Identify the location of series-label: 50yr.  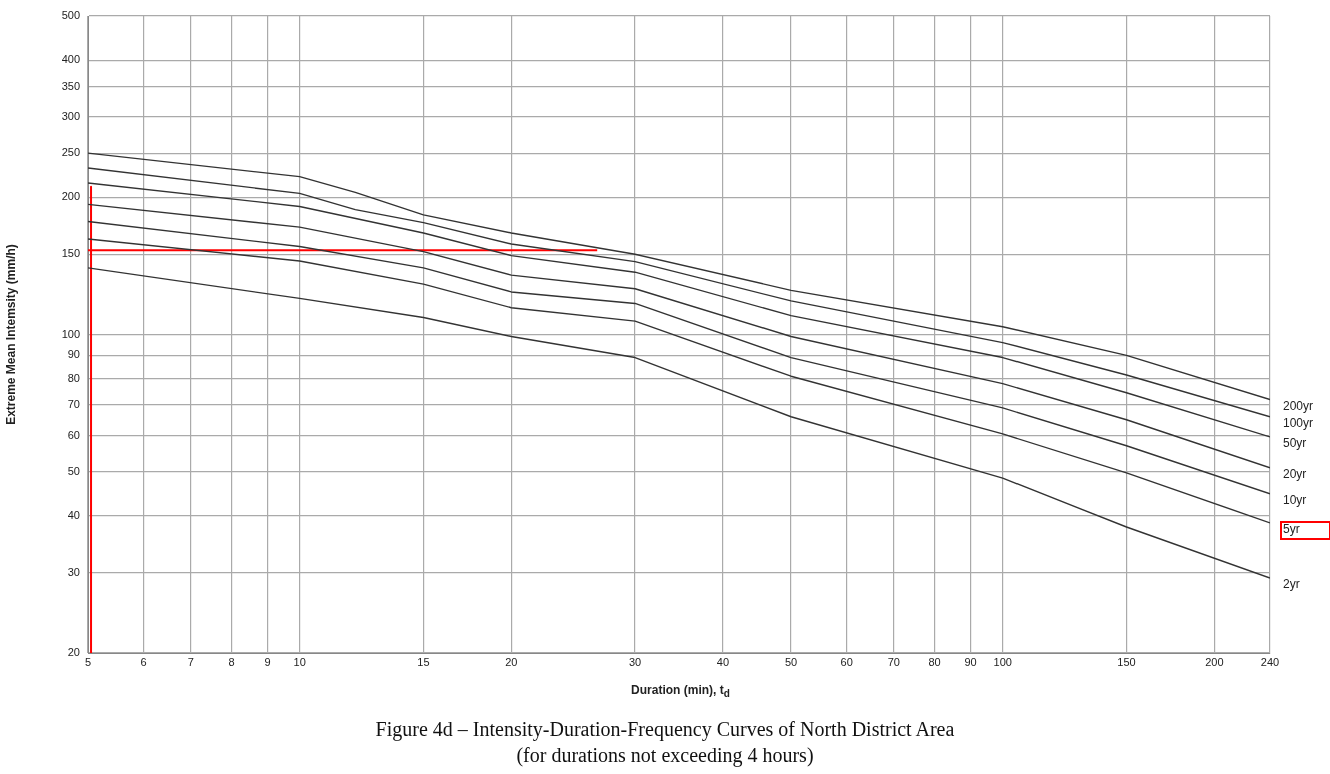
(1295, 443).